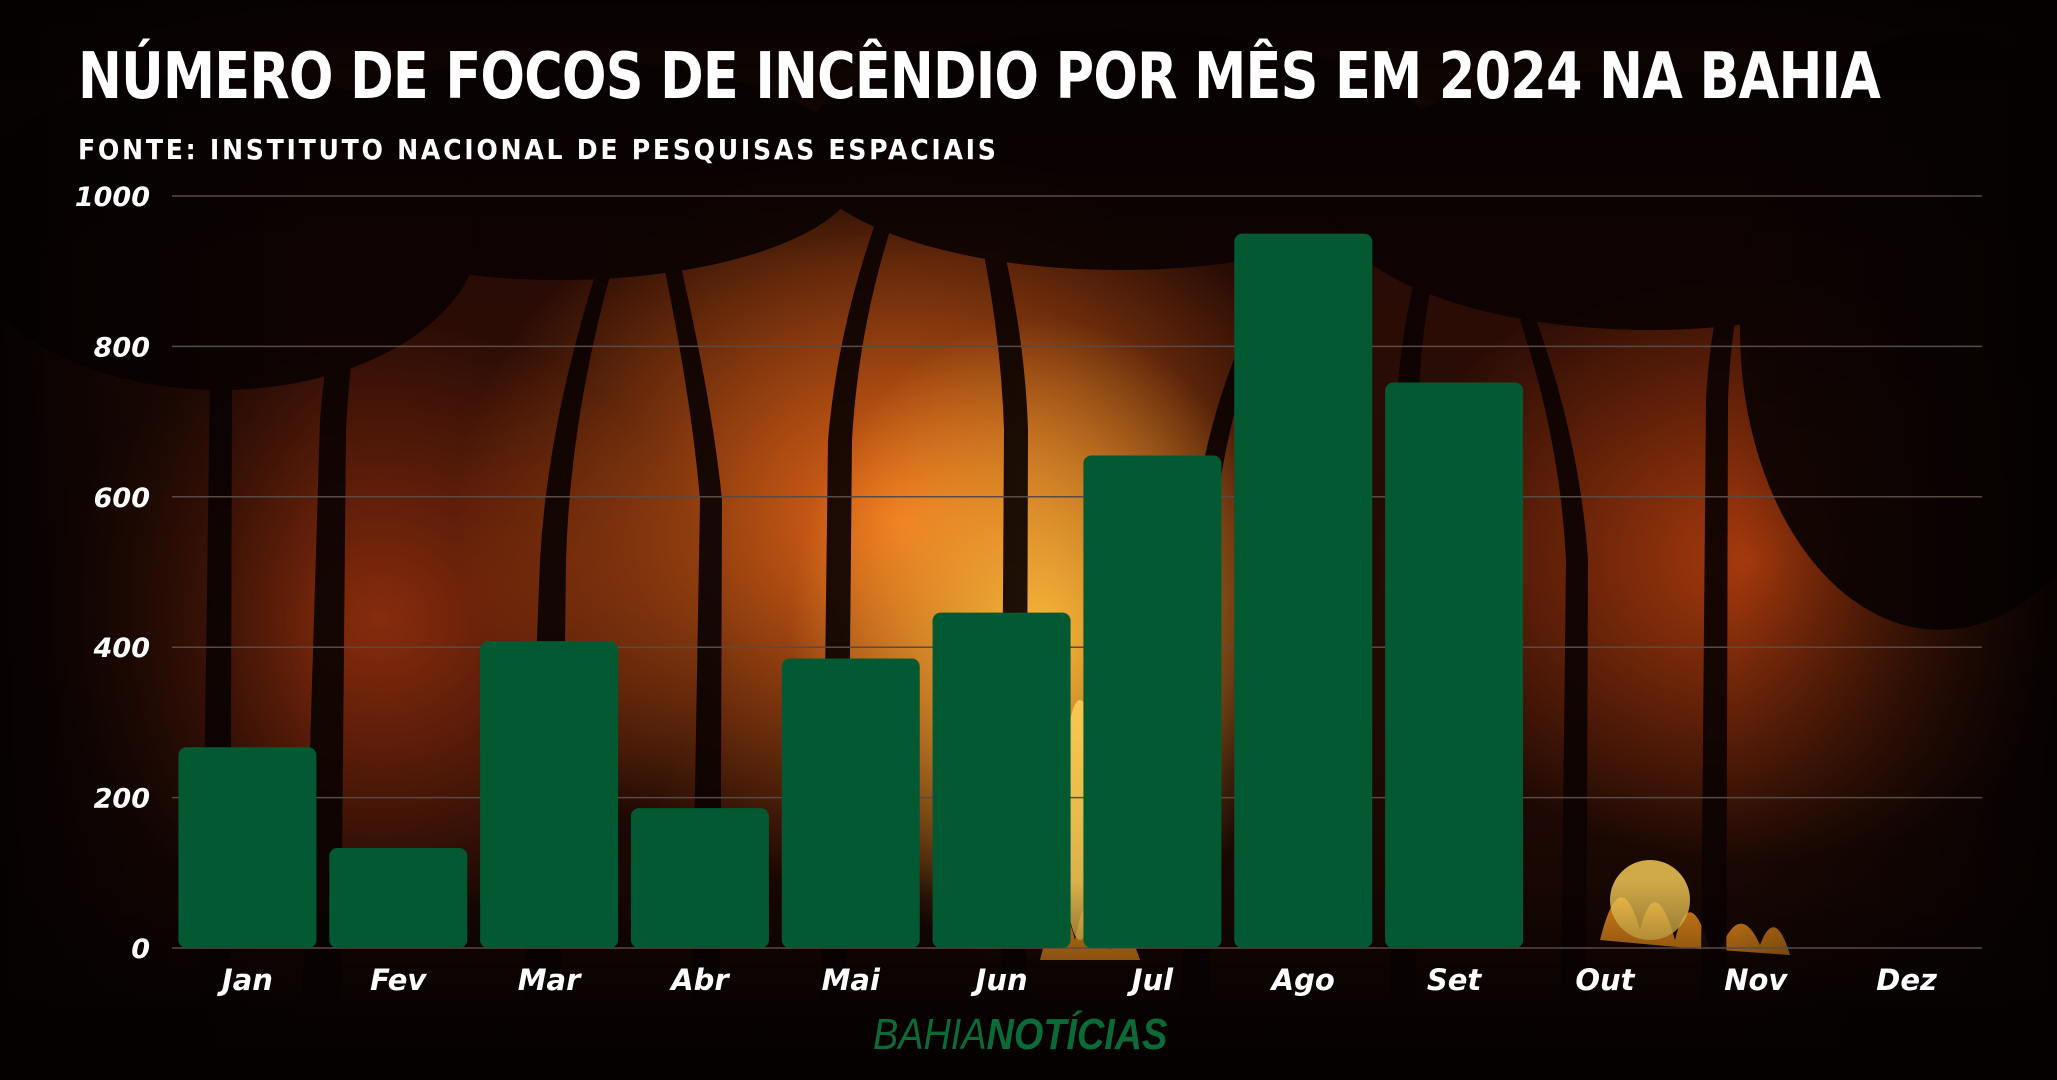  Describe the element at coordinates (851, 980) in the screenshot. I see `x-tick-label-mai: Mai` at that location.